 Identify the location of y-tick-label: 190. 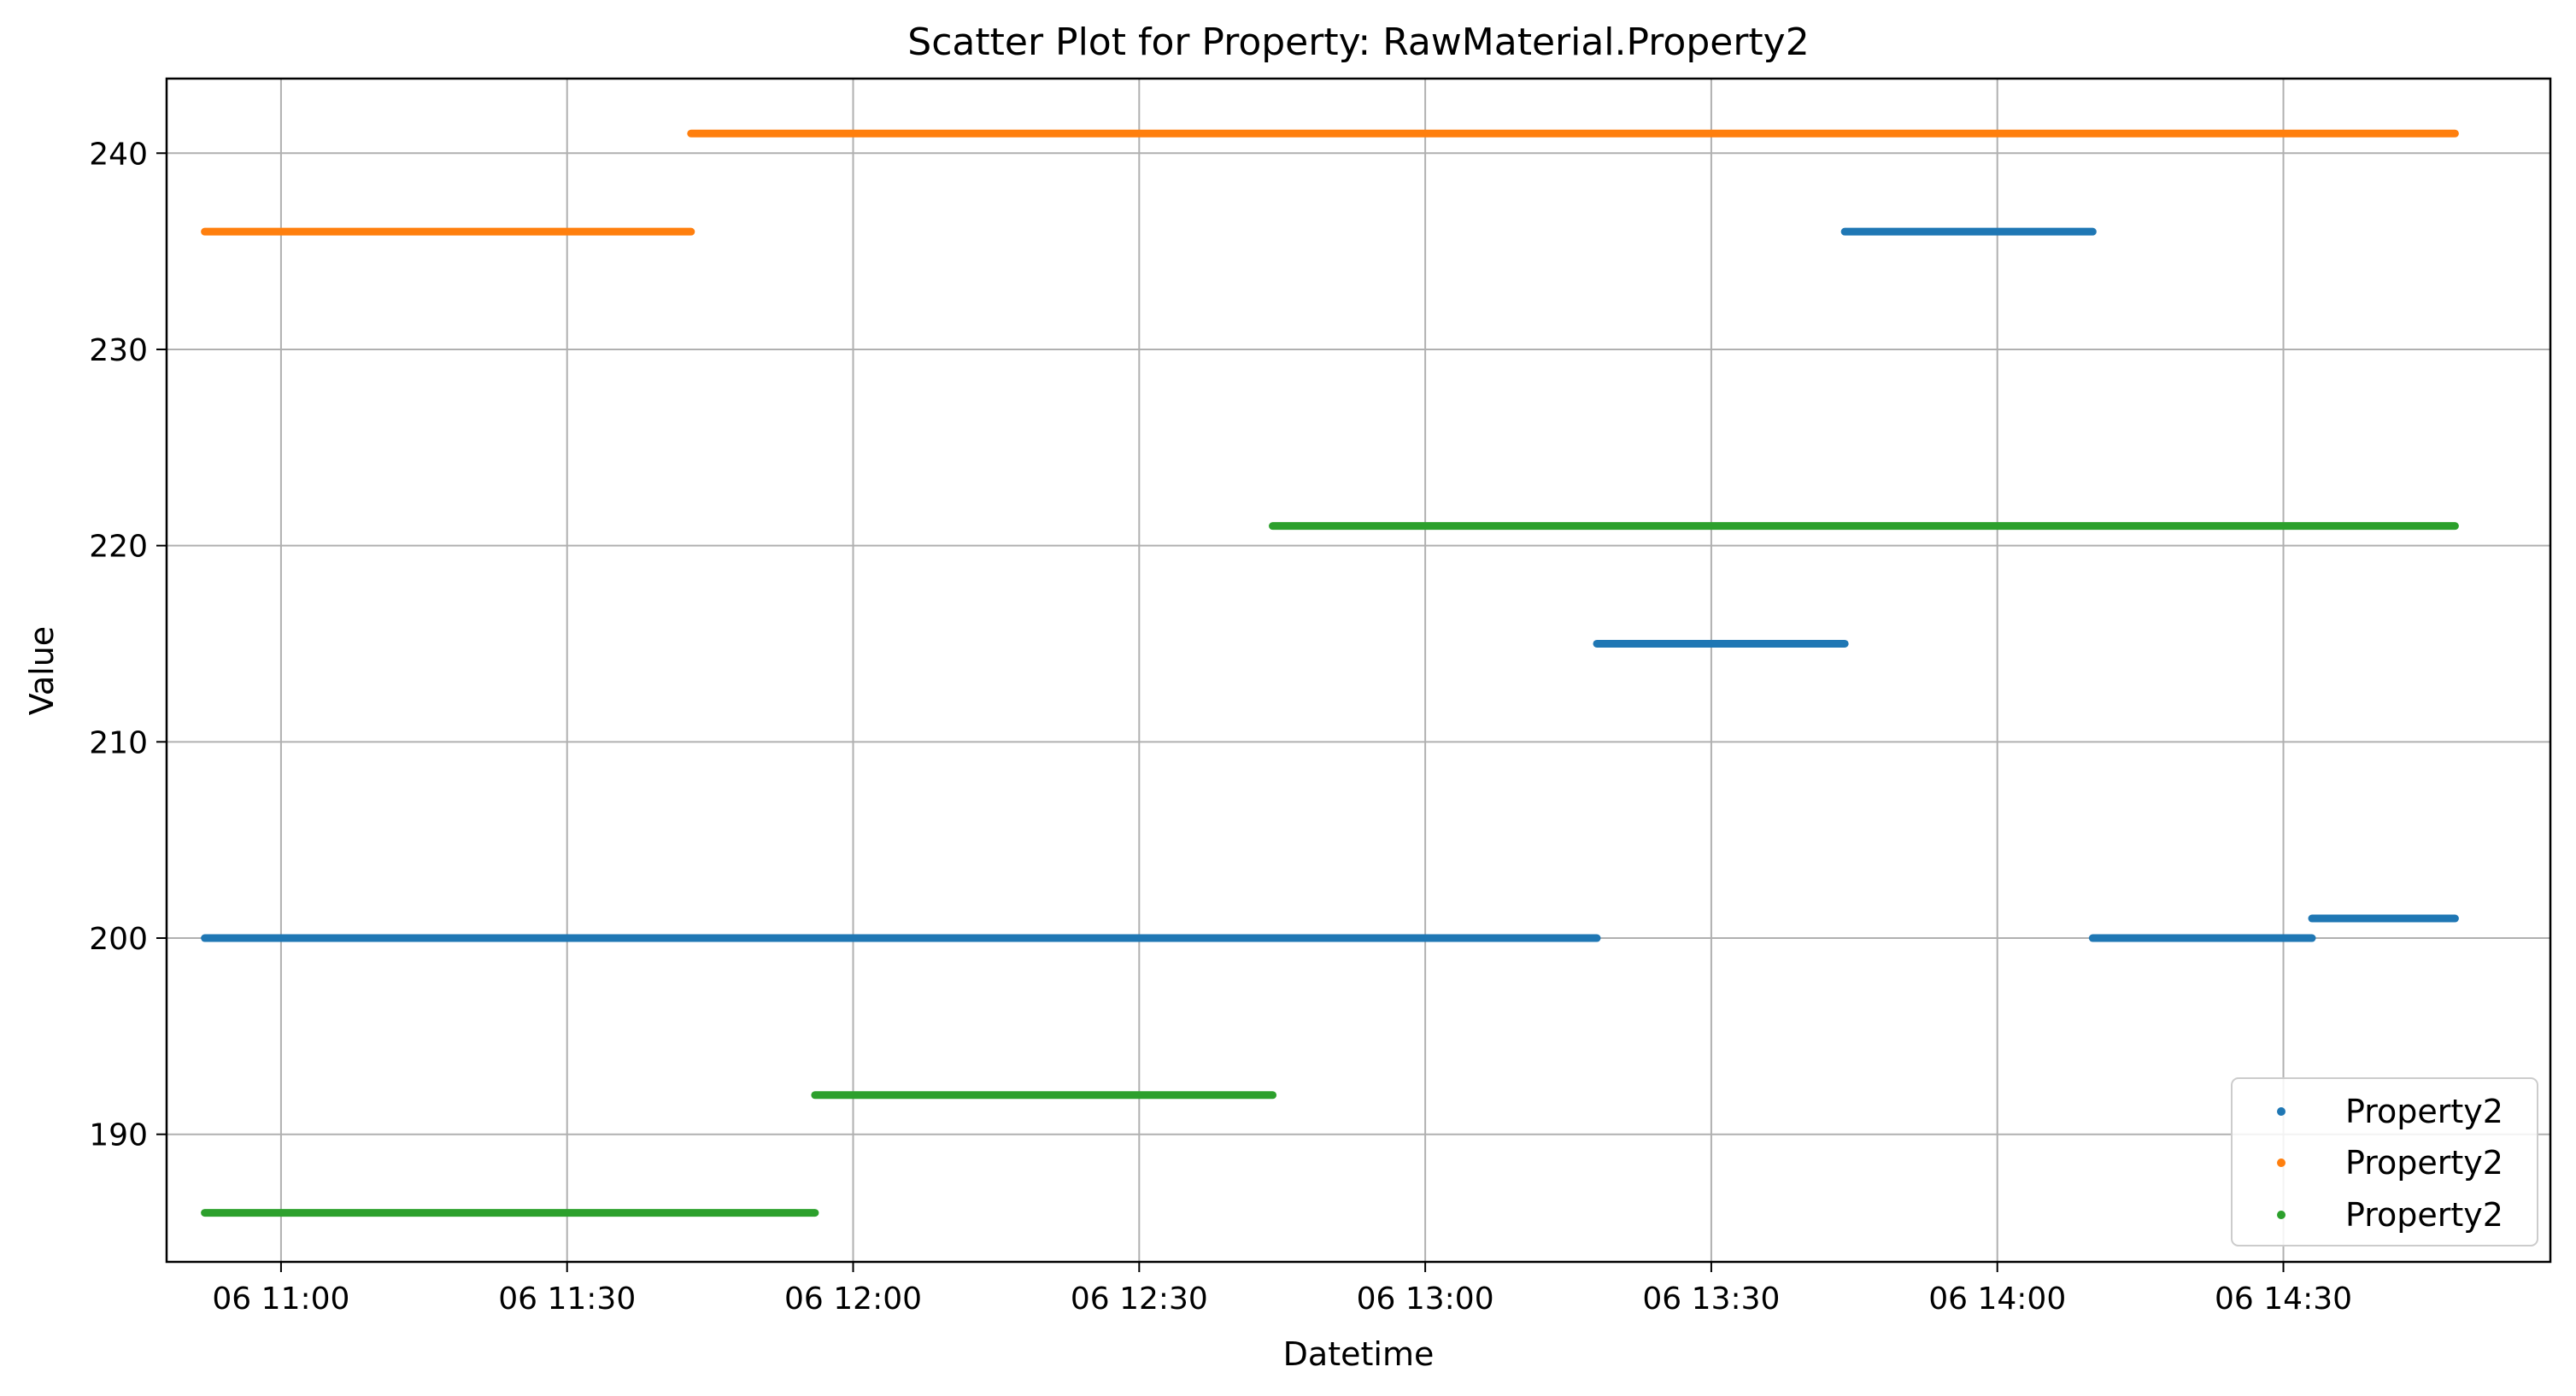
(119, 1135).